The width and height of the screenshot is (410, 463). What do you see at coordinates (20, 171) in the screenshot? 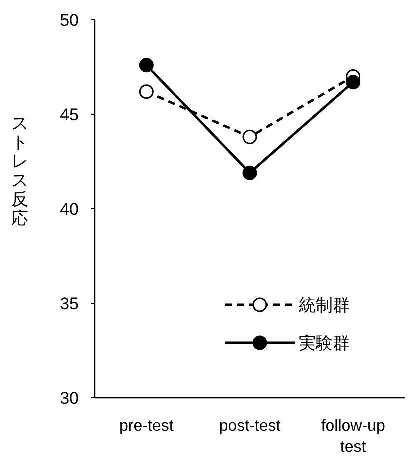
I see `y-axis-title: ストレス反応` at bounding box center [20, 171].